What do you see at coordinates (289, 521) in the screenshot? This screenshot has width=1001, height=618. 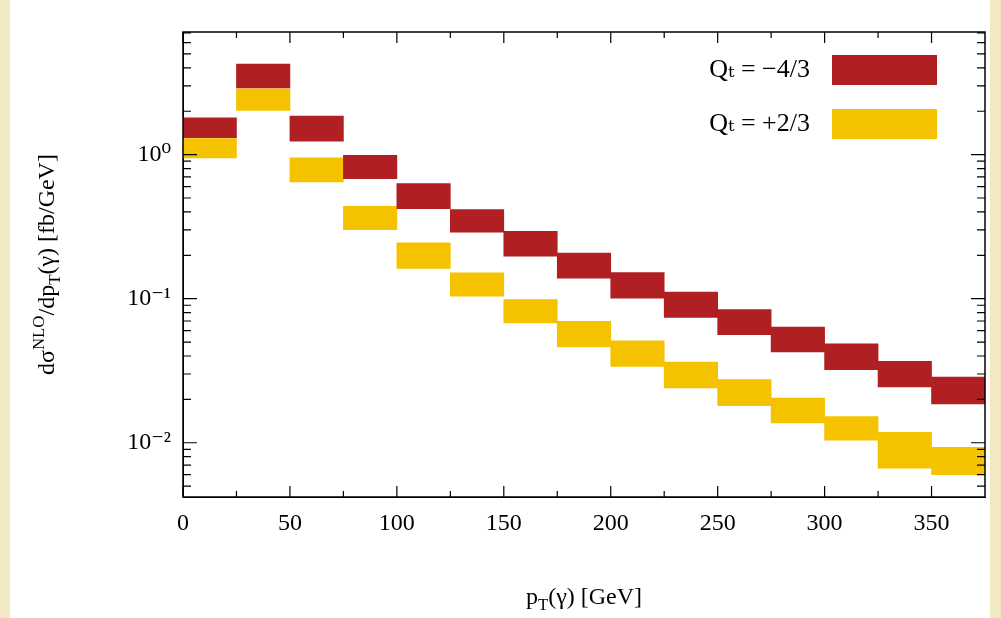 I see `x-tick-label: 50` at bounding box center [289, 521].